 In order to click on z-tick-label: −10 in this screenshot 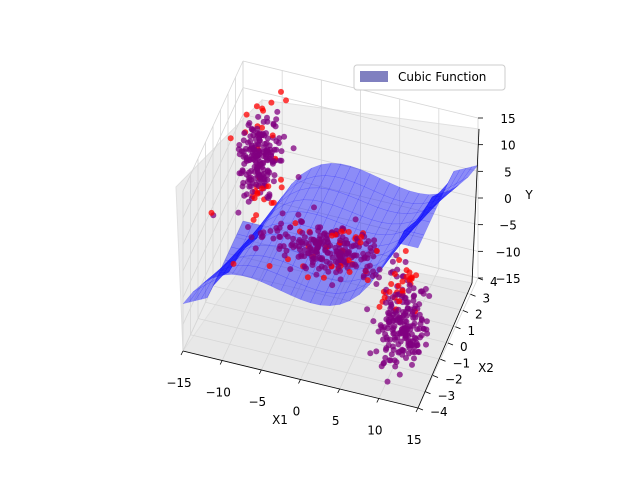, I will do `click(507, 252)`.